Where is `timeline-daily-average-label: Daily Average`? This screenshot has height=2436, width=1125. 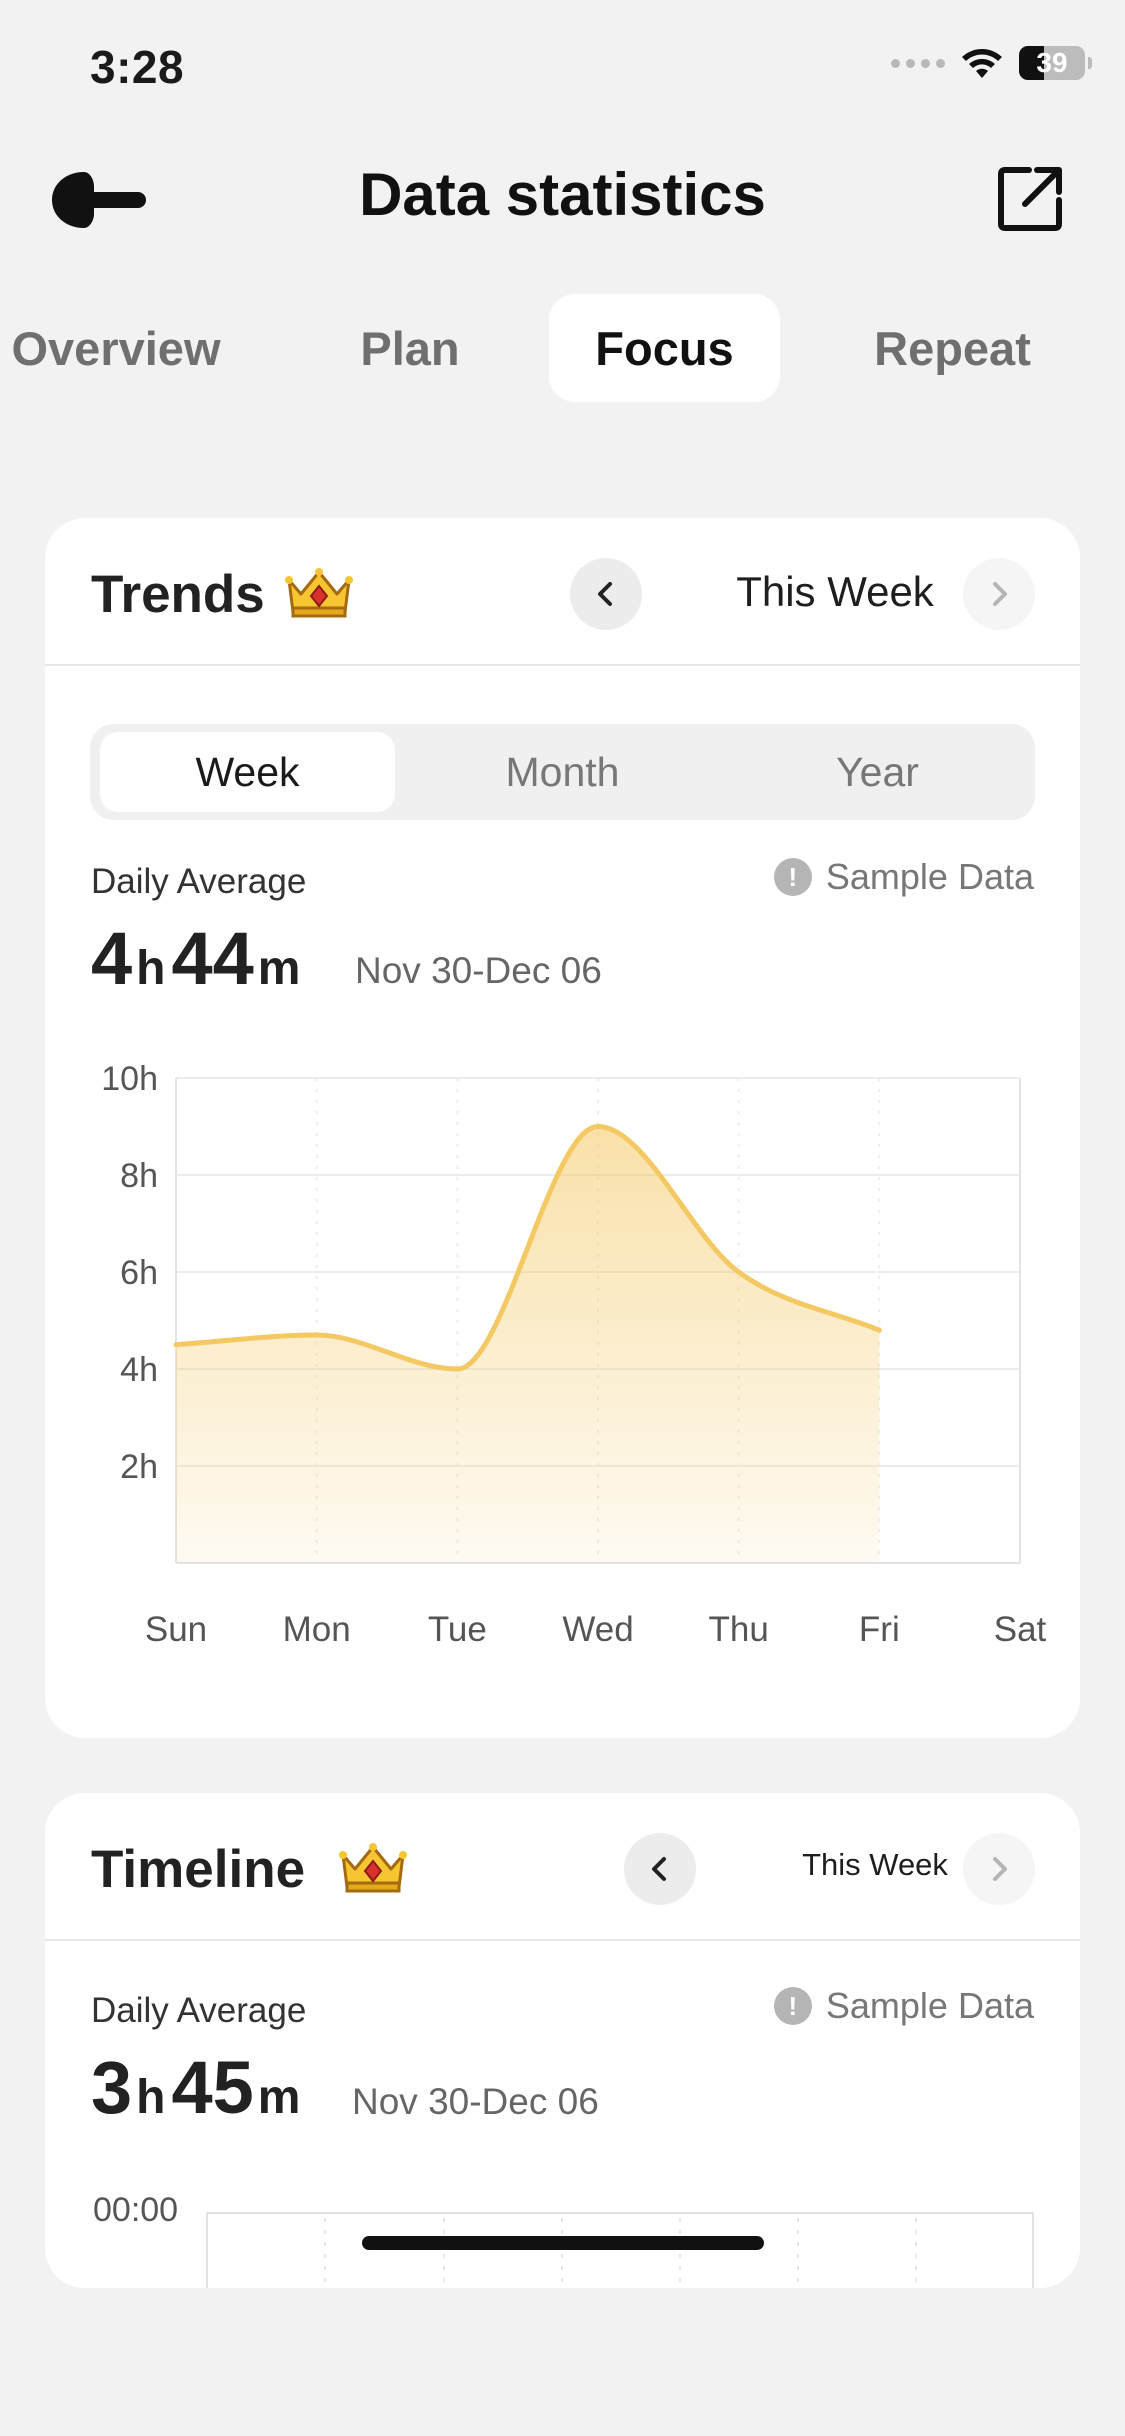
timeline-daily-average-label: Daily Average is located at coordinates (199, 2010).